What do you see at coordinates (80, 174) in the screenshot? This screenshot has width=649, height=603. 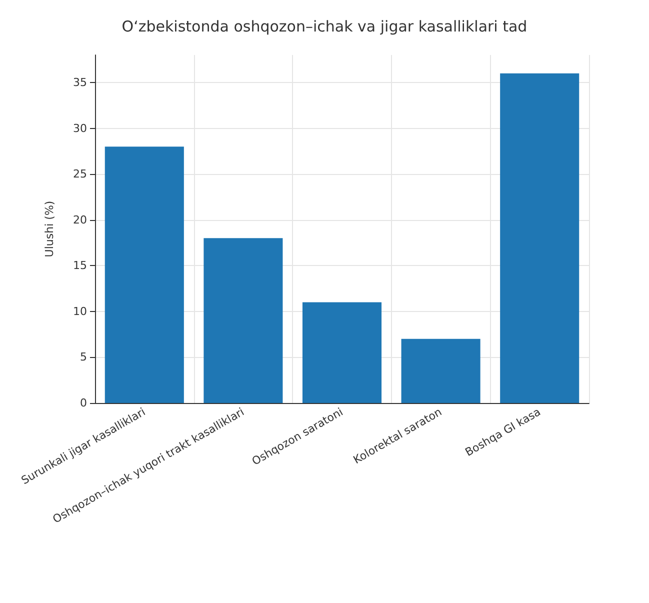 I see `y-tick-label: 25` at bounding box center [80, 174].